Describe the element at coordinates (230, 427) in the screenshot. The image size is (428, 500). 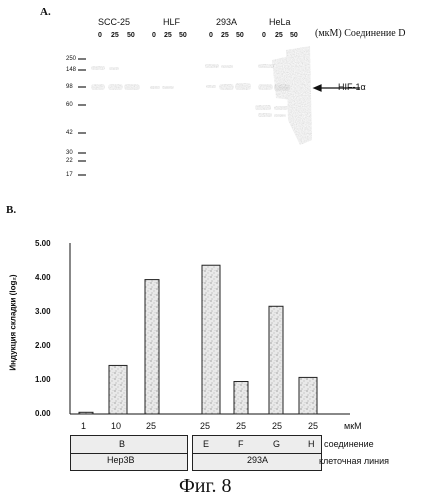
I see `conc-row: 1 10 25 25 25 25 25 мкМ` at that location.